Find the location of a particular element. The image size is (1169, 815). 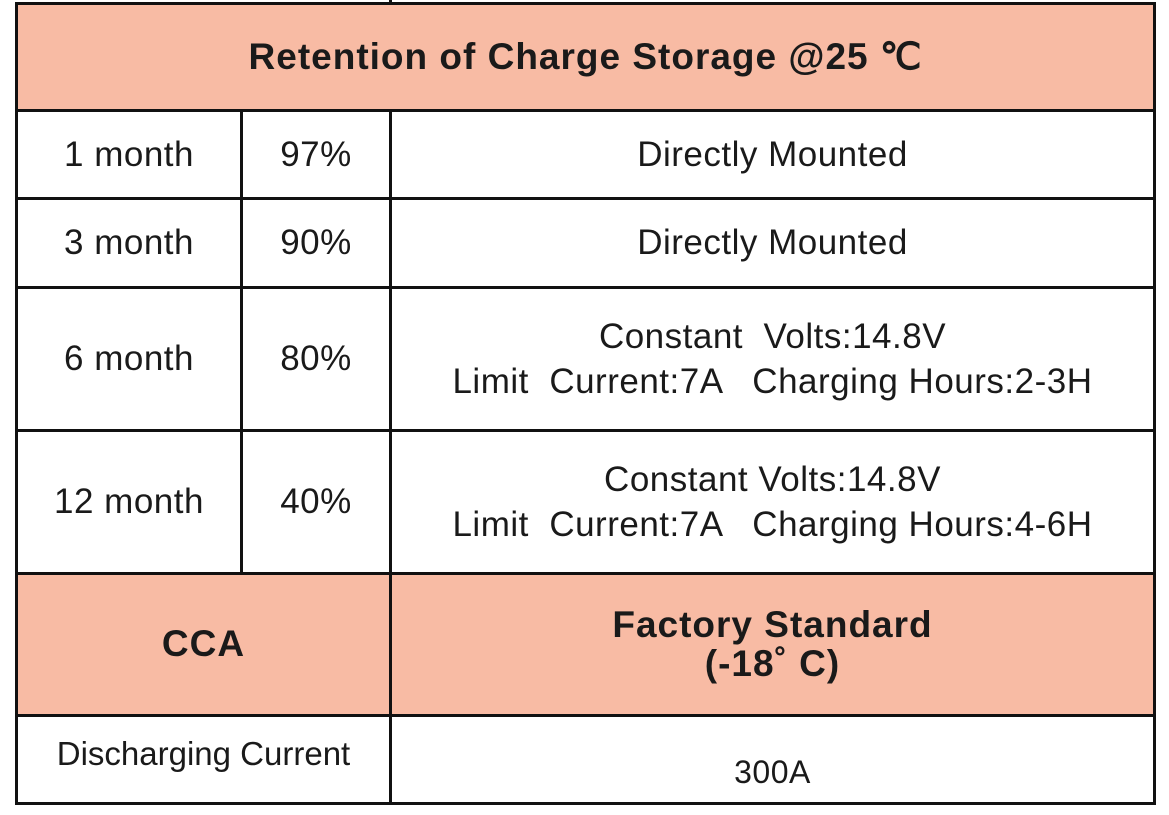

cell-text: 97% is located at coordinates (316, 154).